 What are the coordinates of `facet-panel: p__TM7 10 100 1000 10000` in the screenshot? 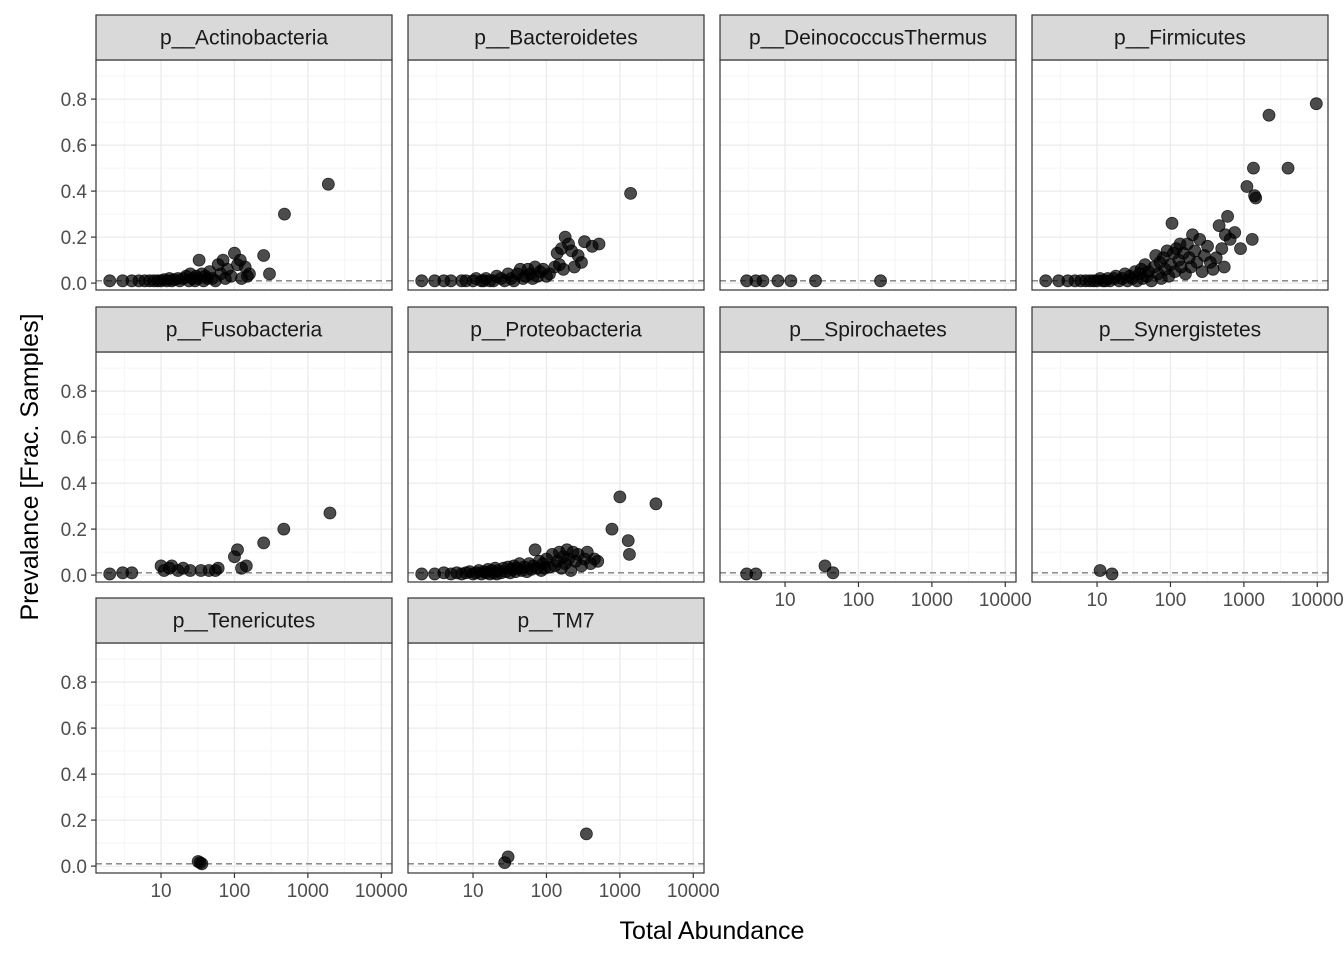 It's located at (563, 749).